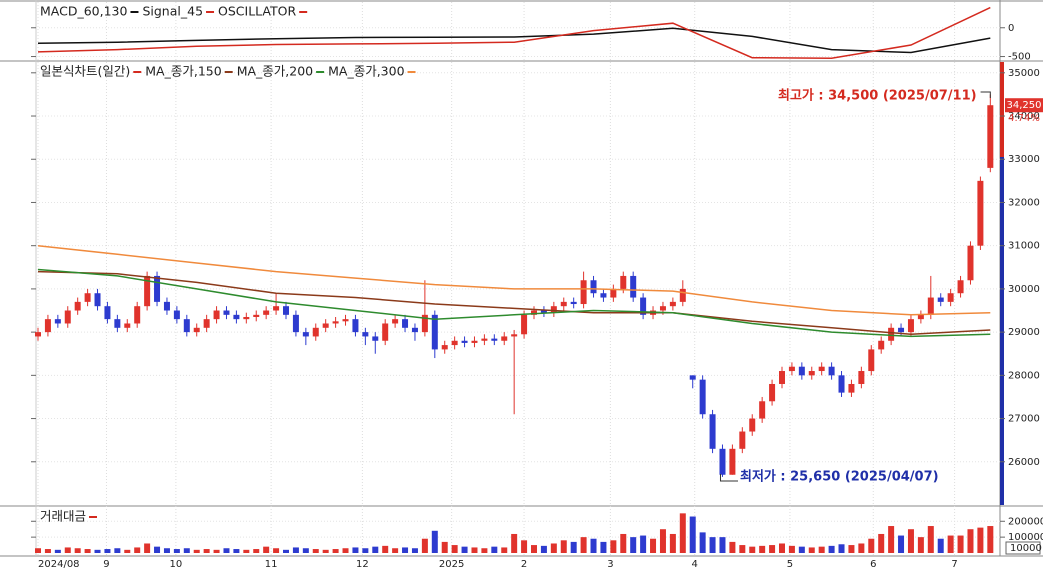 The width and height of the screenshot is (1043, 575). Describe the element at coordinates (176, 564) in the screenshot. I see `x-tick-label: 10` at that location.